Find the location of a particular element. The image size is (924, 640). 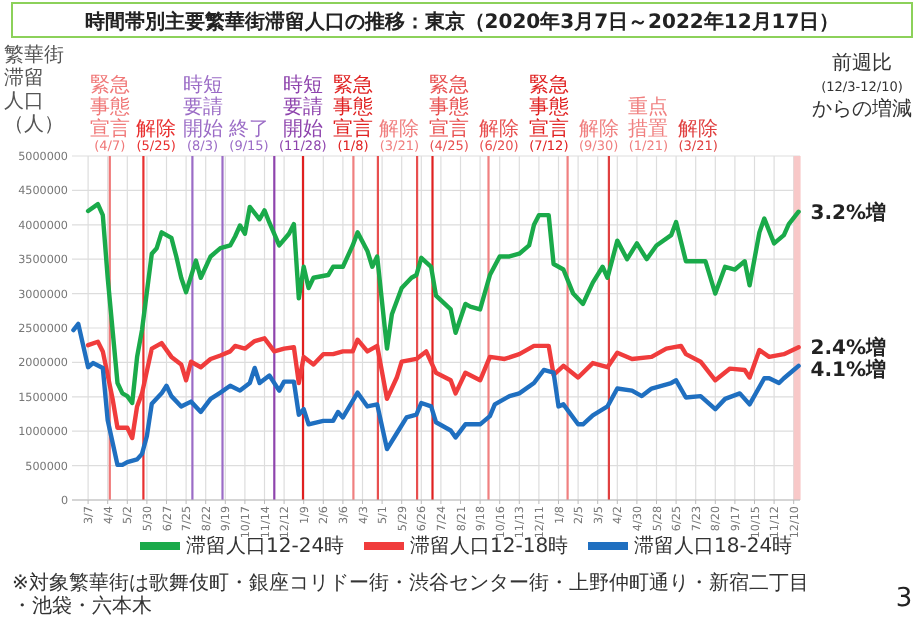

text: ※対象繁華街は歌舞伎町・銀座コリドー街・渋谷センター街・上野仲町通り・新宿二丁目・池袋・六本木 is located at coordinates (410, 594).